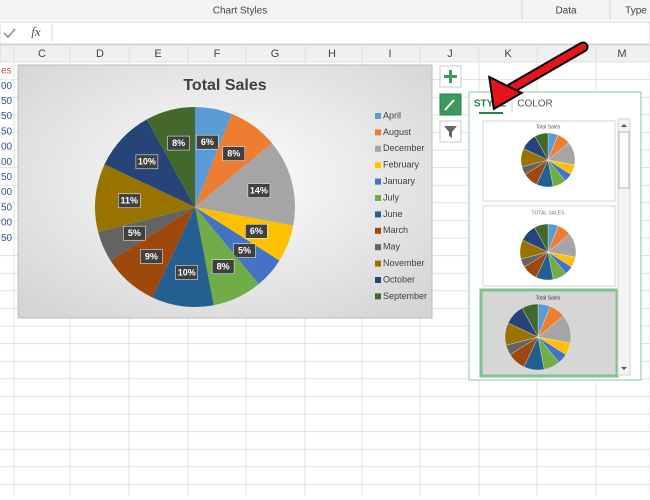 The height and width of the screenshot is (500, 650). What do you see at coordinates (449, 105) in the screenshot?
I see `brush-icon` at bounding box center [449, 105].